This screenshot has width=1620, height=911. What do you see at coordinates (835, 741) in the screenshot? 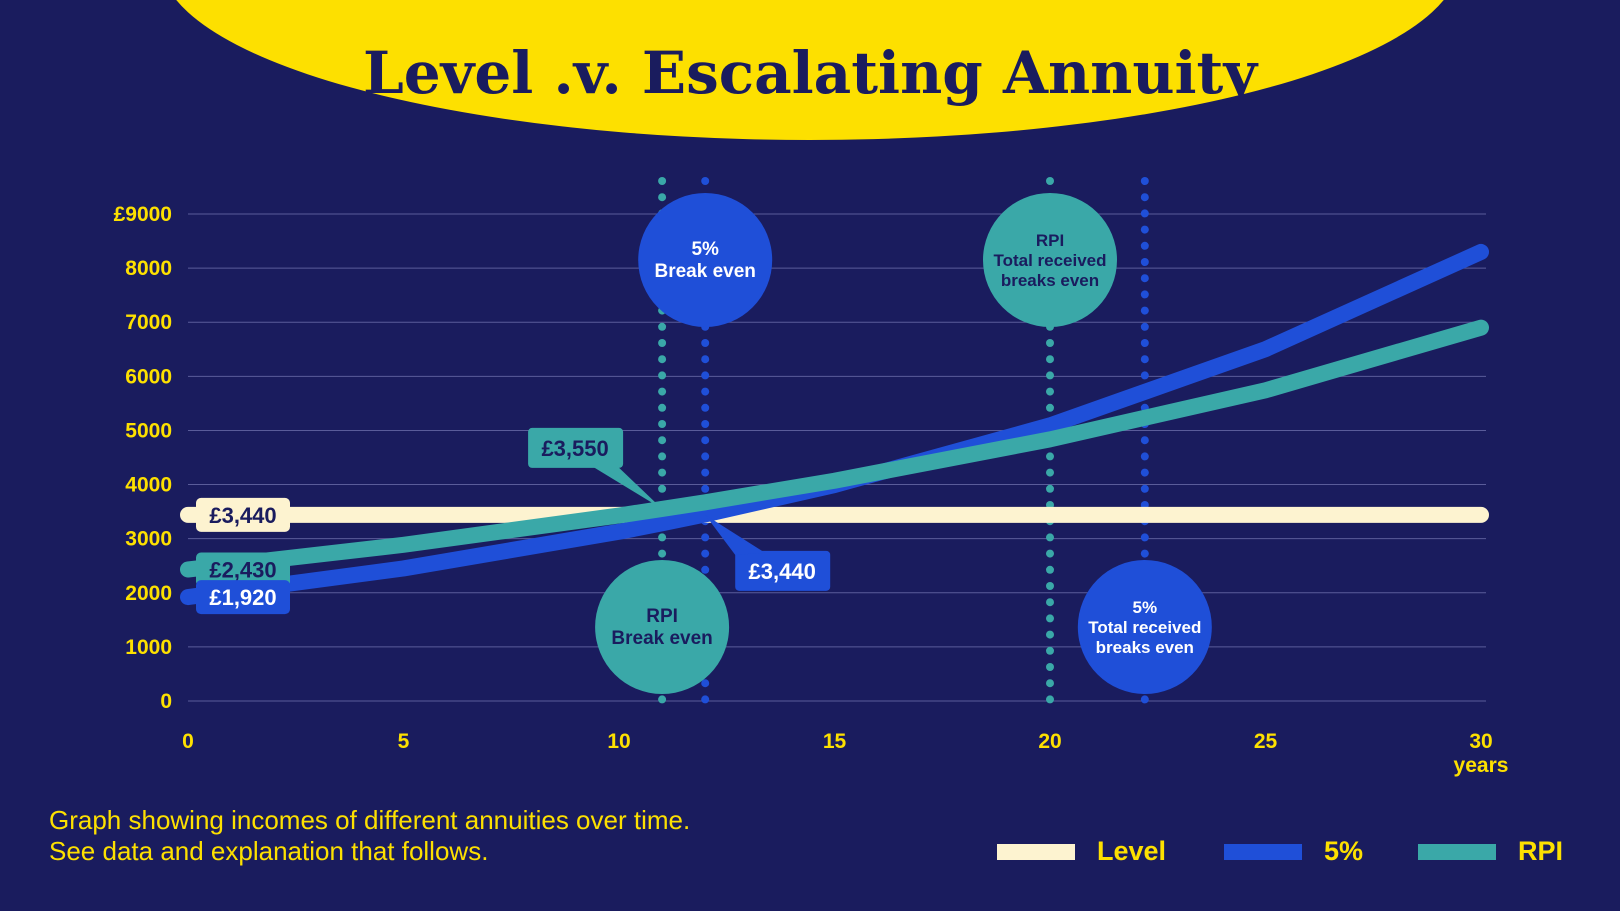
I see `x-tick-label: 15` at bounding box center [835, 741].